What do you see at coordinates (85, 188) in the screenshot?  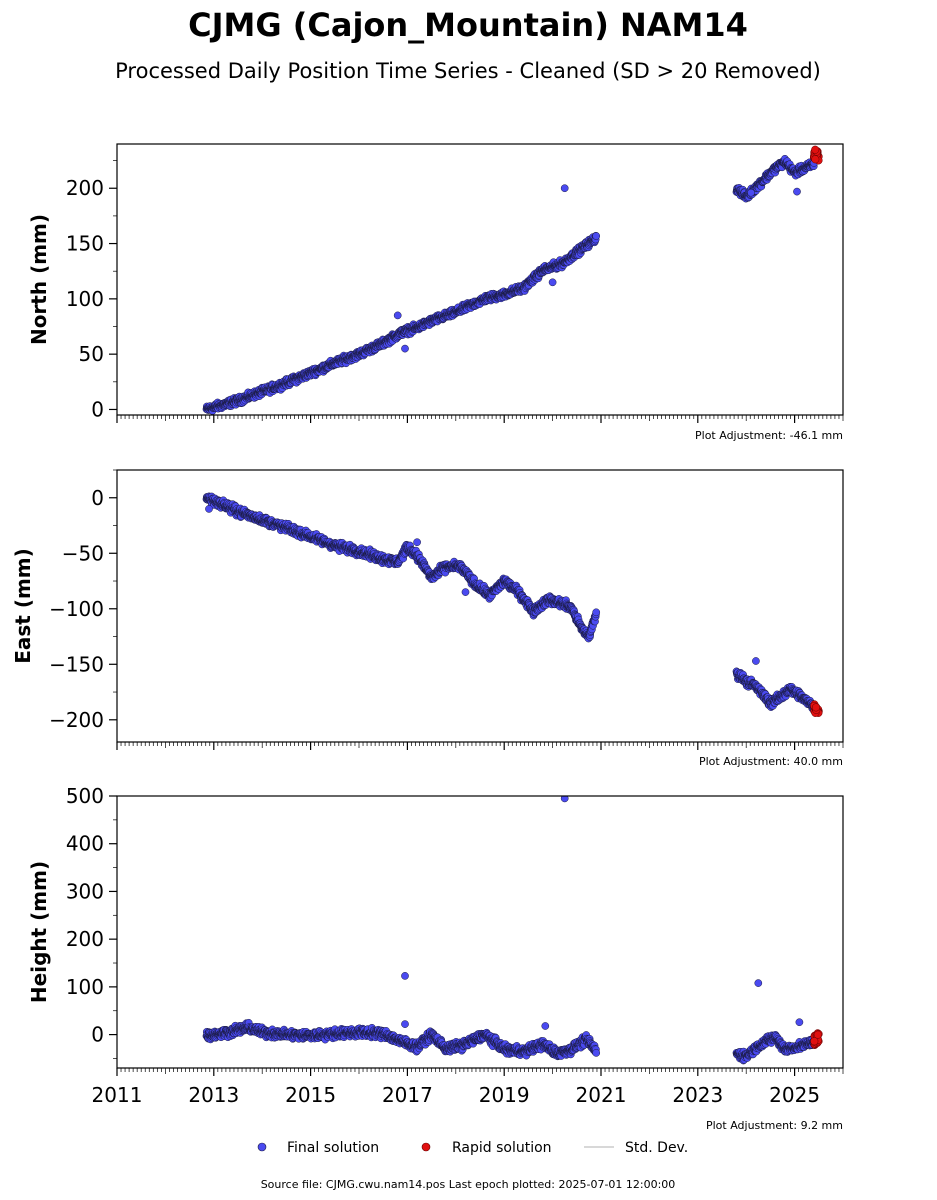 I see `north-y-tick-label: 200` at bounding box center [85, 188].